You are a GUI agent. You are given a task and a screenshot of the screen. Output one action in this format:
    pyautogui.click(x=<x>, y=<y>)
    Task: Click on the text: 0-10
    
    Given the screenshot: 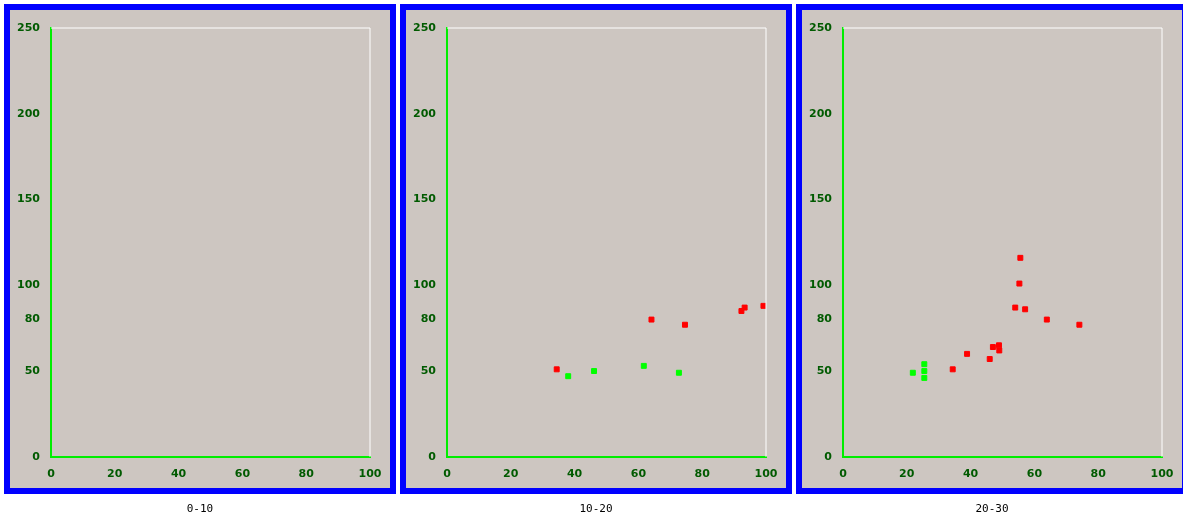 What is the action you would take?
    pyautogui.click(x=200, y=508)
    